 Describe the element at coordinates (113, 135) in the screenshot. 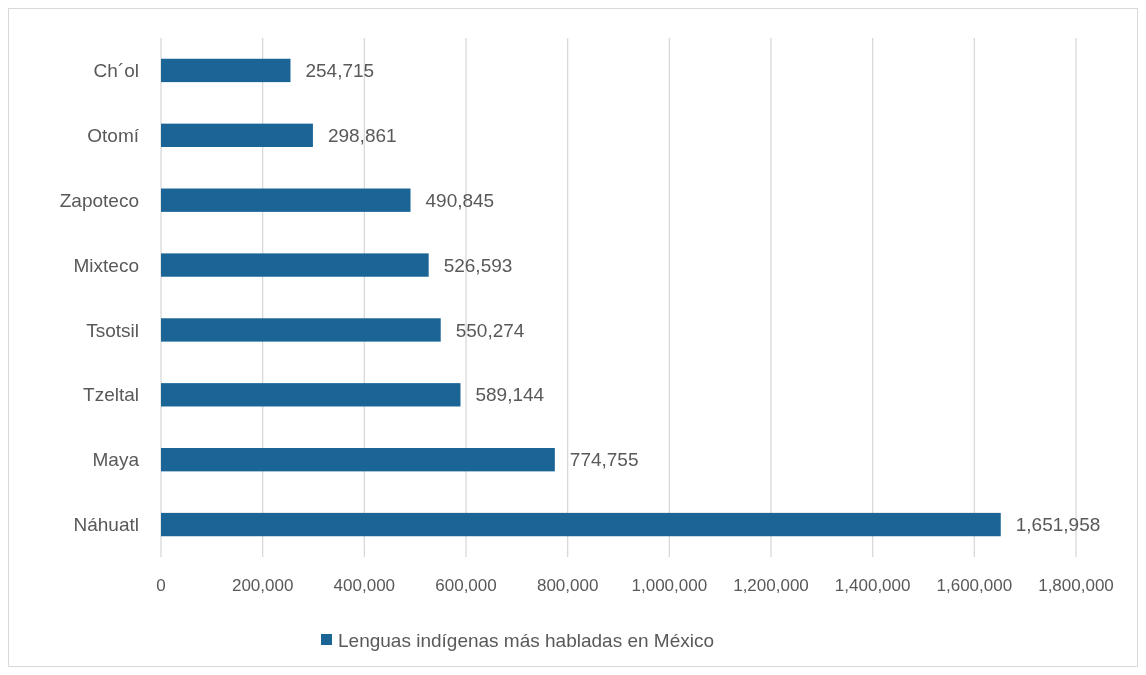

I see `y-tick-label: Otomí` at that location.